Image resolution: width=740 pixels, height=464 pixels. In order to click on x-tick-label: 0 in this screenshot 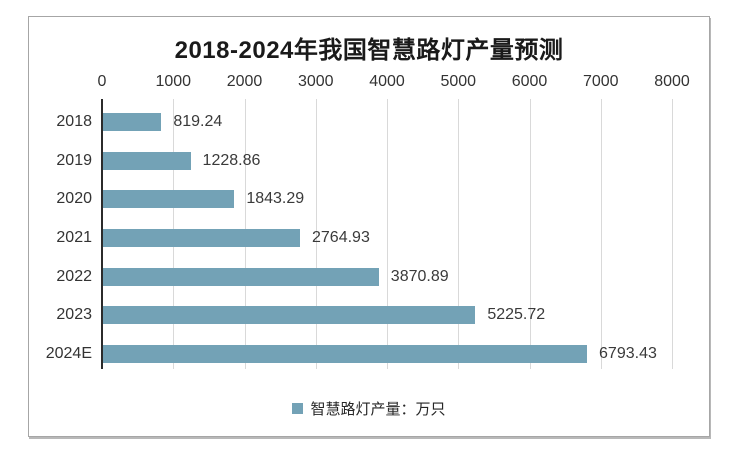, I will do `click(102, 81)`.